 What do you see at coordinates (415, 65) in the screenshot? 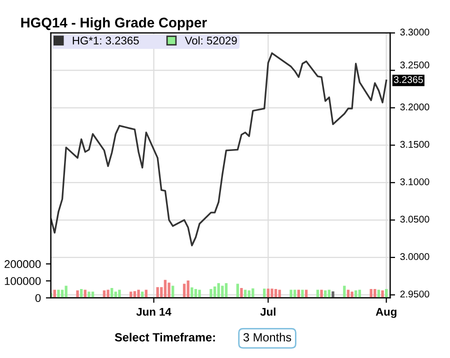
I see `y2-tick-label: 3.2500` at bounding box center [415, 65].